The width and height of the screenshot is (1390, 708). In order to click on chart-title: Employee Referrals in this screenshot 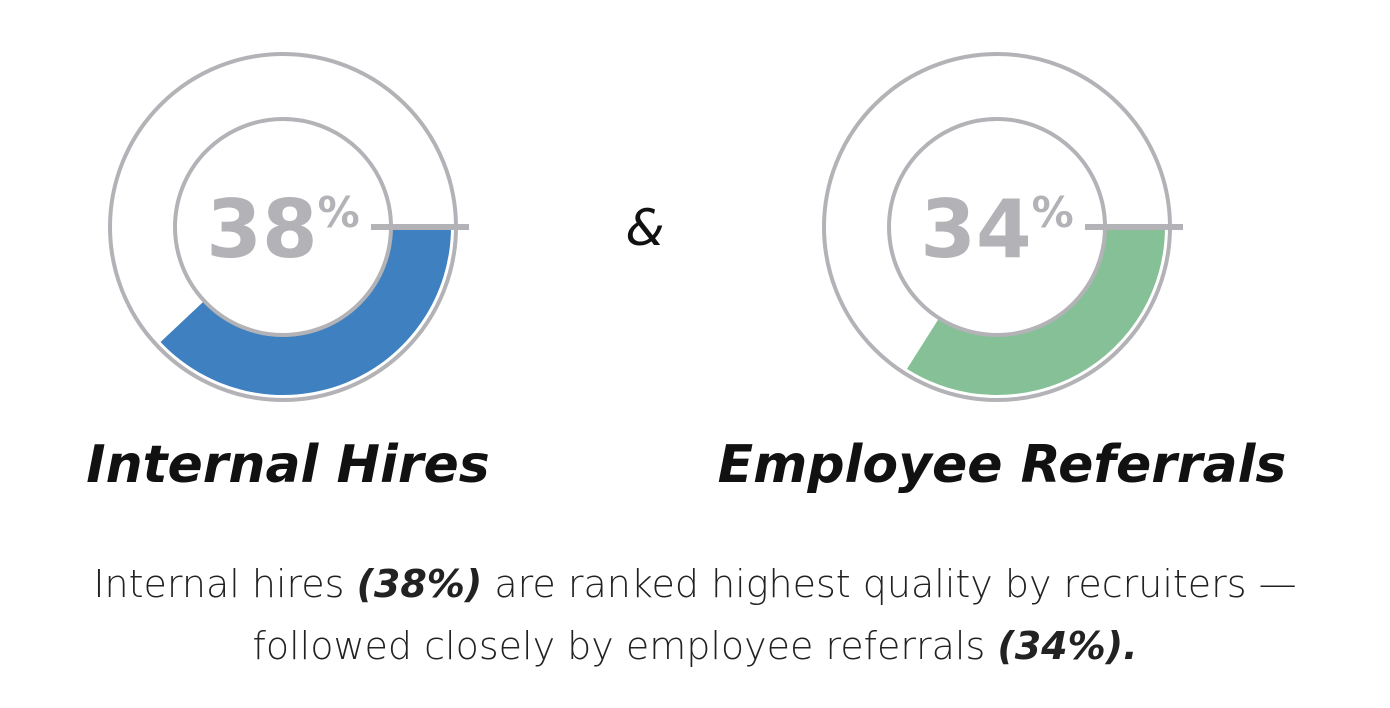, I will do `click(1002, 465)`.